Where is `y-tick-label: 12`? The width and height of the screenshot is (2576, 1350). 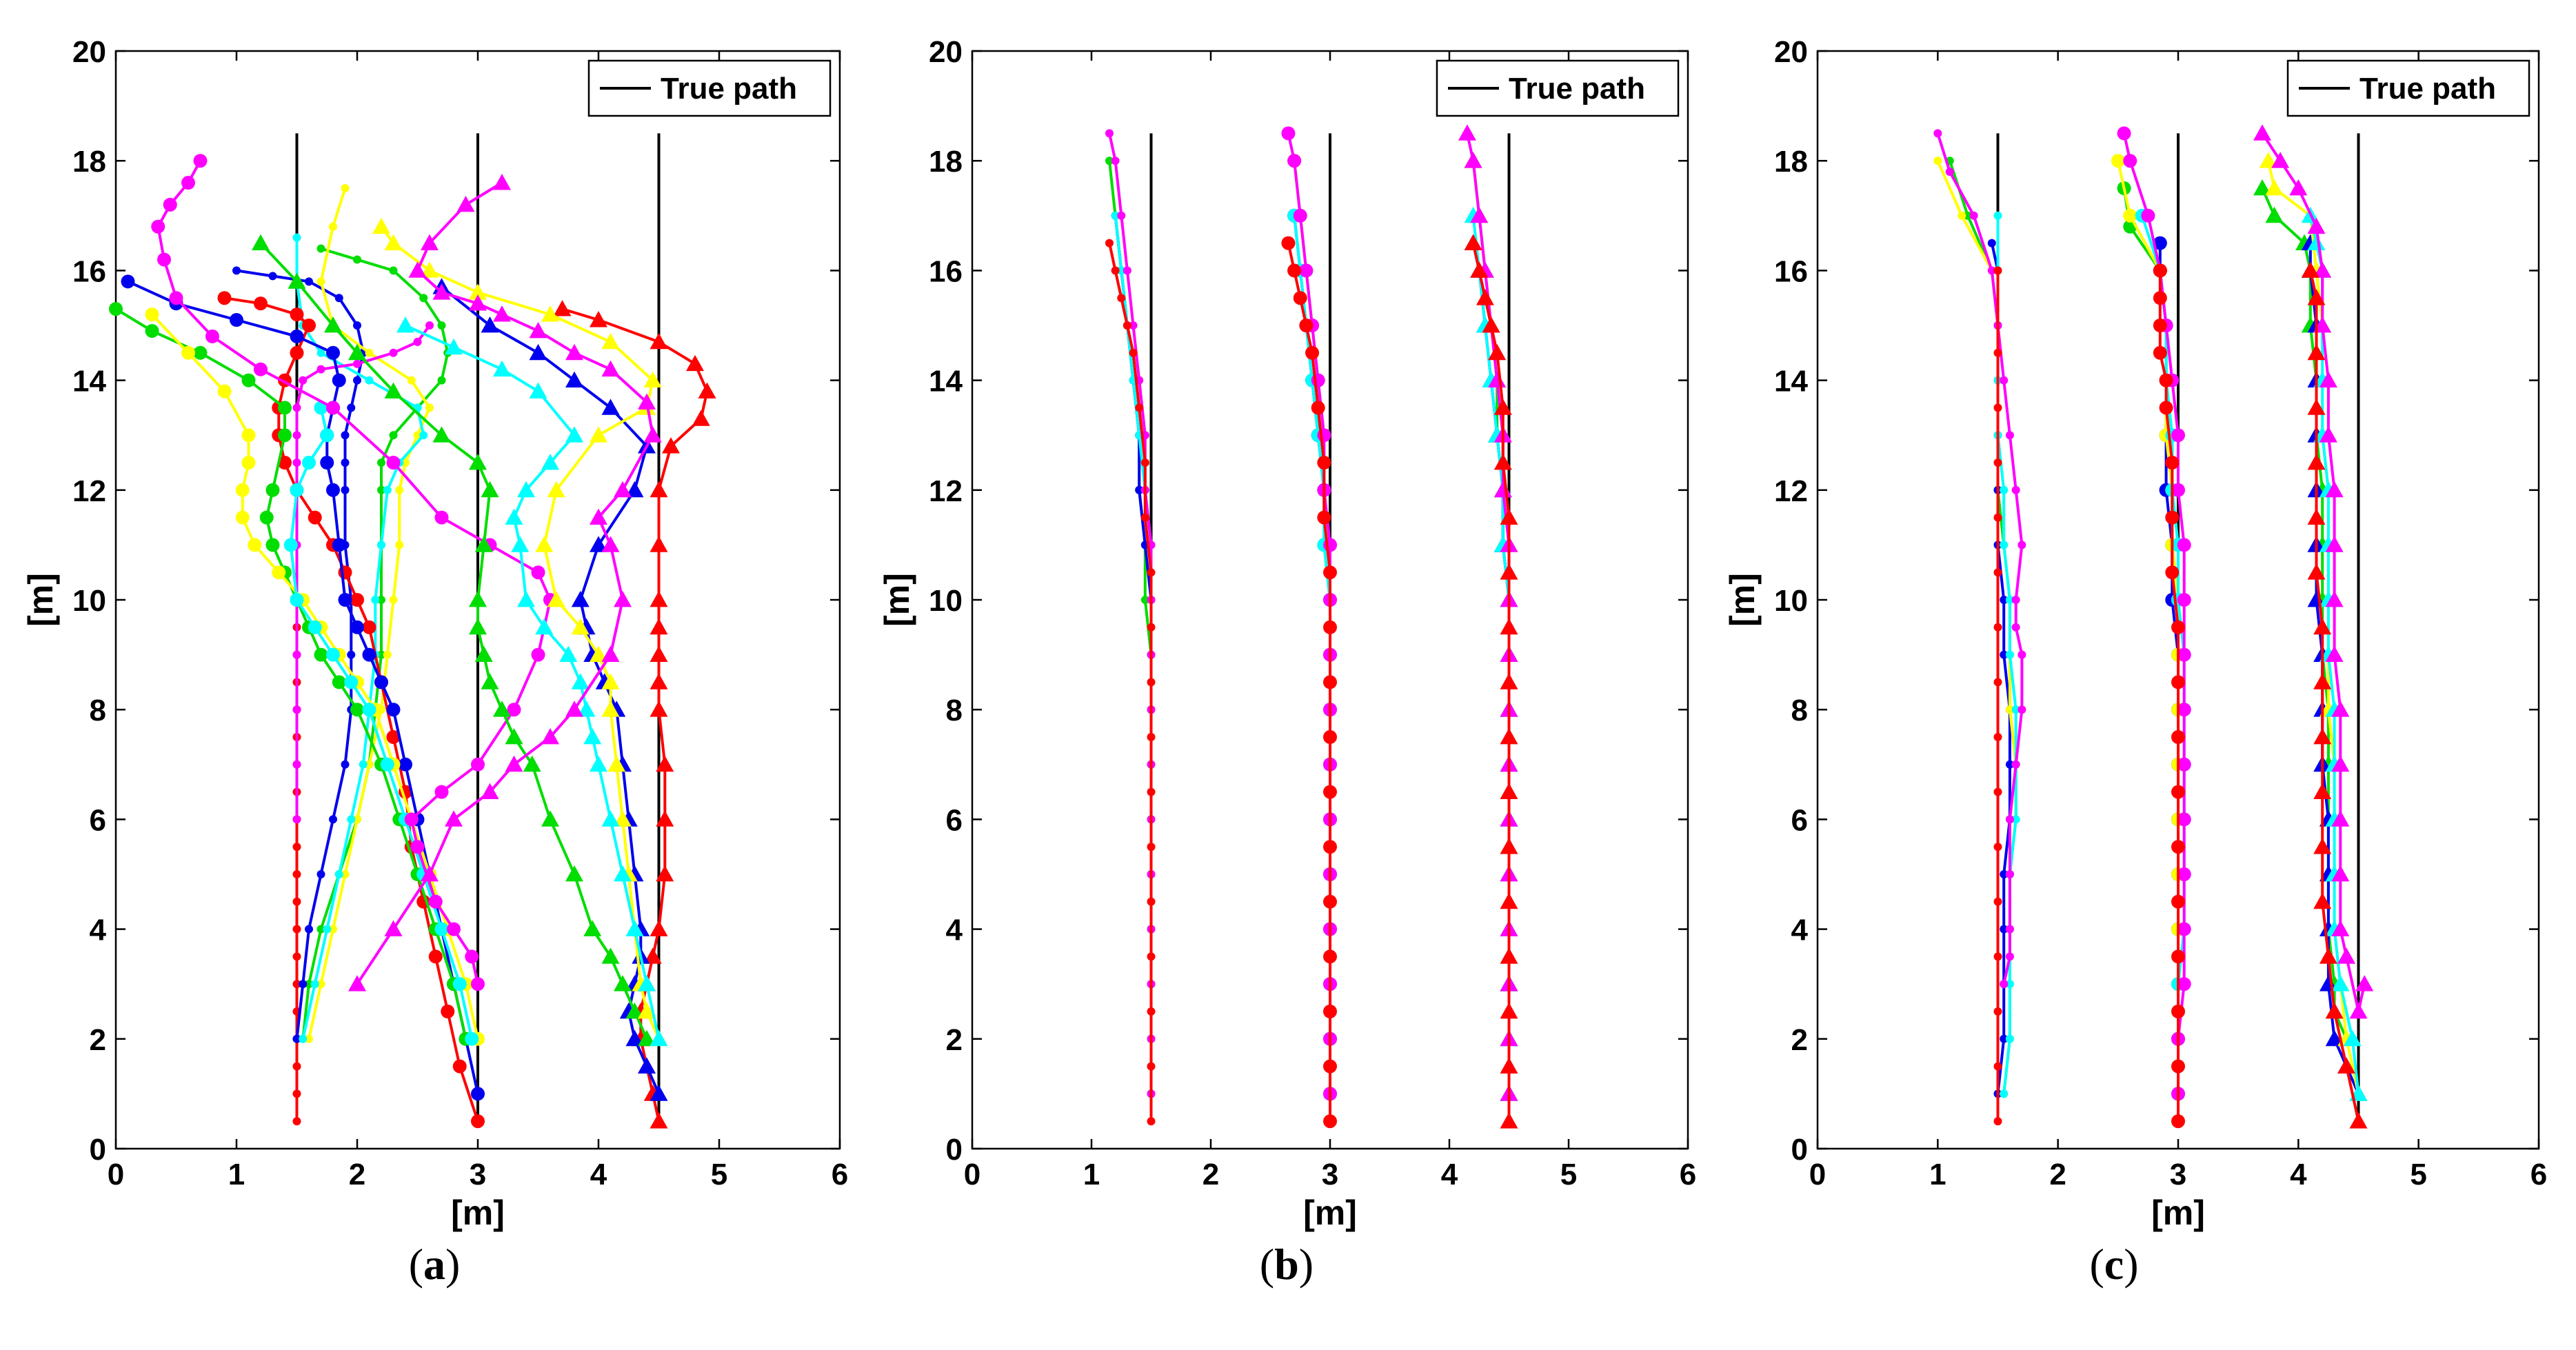 y-tick-label: 12 is located at coordinates (1791, 491).